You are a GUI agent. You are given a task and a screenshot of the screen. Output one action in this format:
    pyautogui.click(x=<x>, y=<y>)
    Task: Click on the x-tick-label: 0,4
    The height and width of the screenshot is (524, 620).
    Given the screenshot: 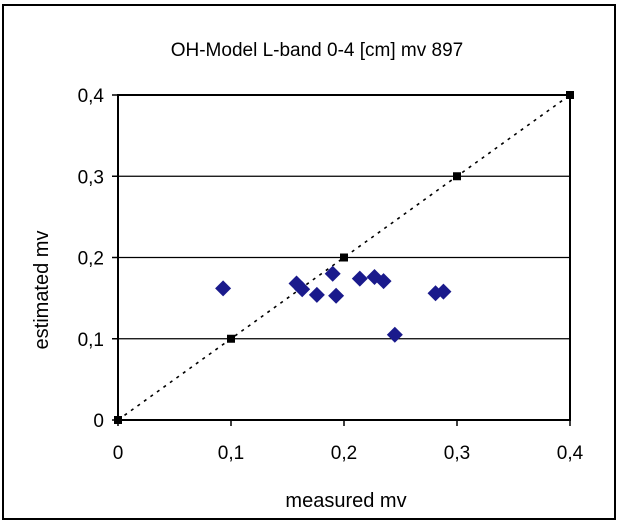 What is the action you would take?
    pyautogui.click(x=570, y=453)
    